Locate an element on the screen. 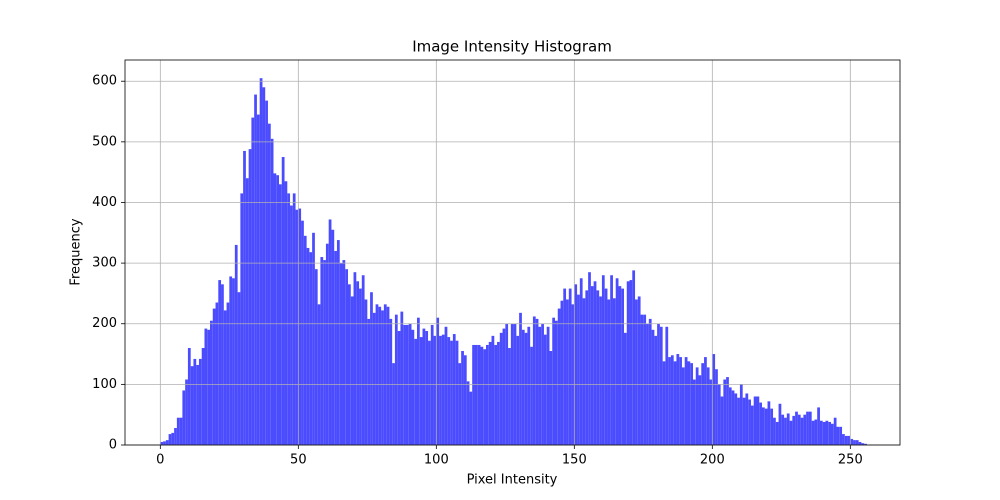 Image resolution: width=1000 pixels, height=500 pixels. chart-title: Image Intensity Histogram is located at coordinates (512, 47).